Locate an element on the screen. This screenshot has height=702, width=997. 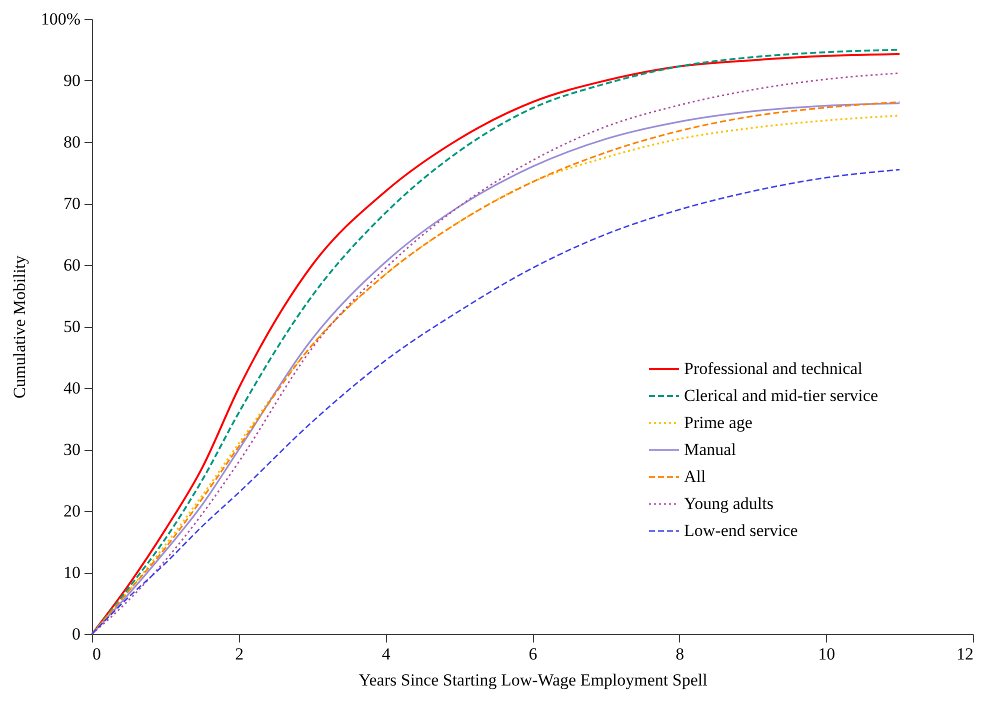
legend-label: Prime age is located at coordinates (718, 422).